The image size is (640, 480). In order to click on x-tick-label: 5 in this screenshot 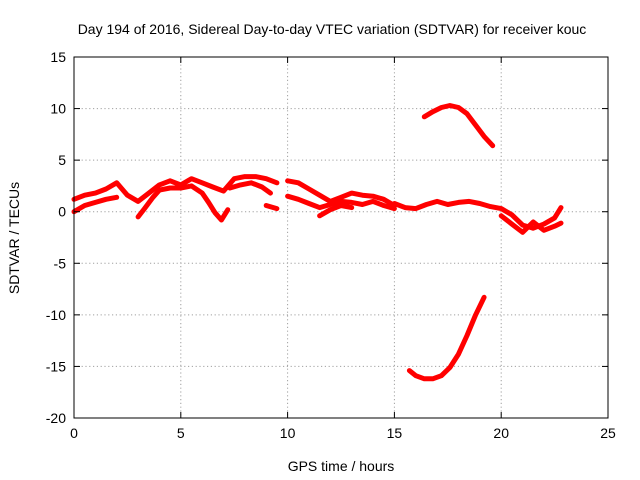, I will do `click(181, 433)`.